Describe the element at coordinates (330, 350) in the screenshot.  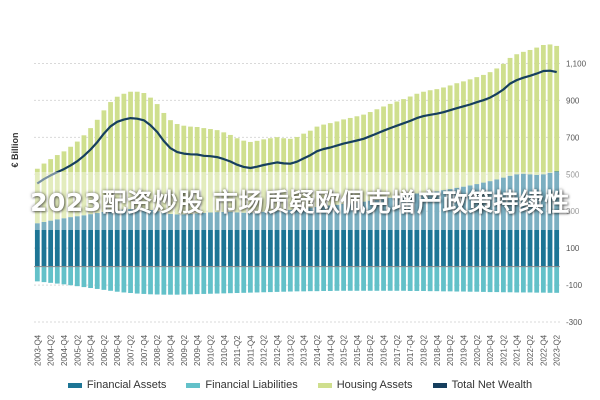
I see `x-tick-label: 2014-Q4` at that location.